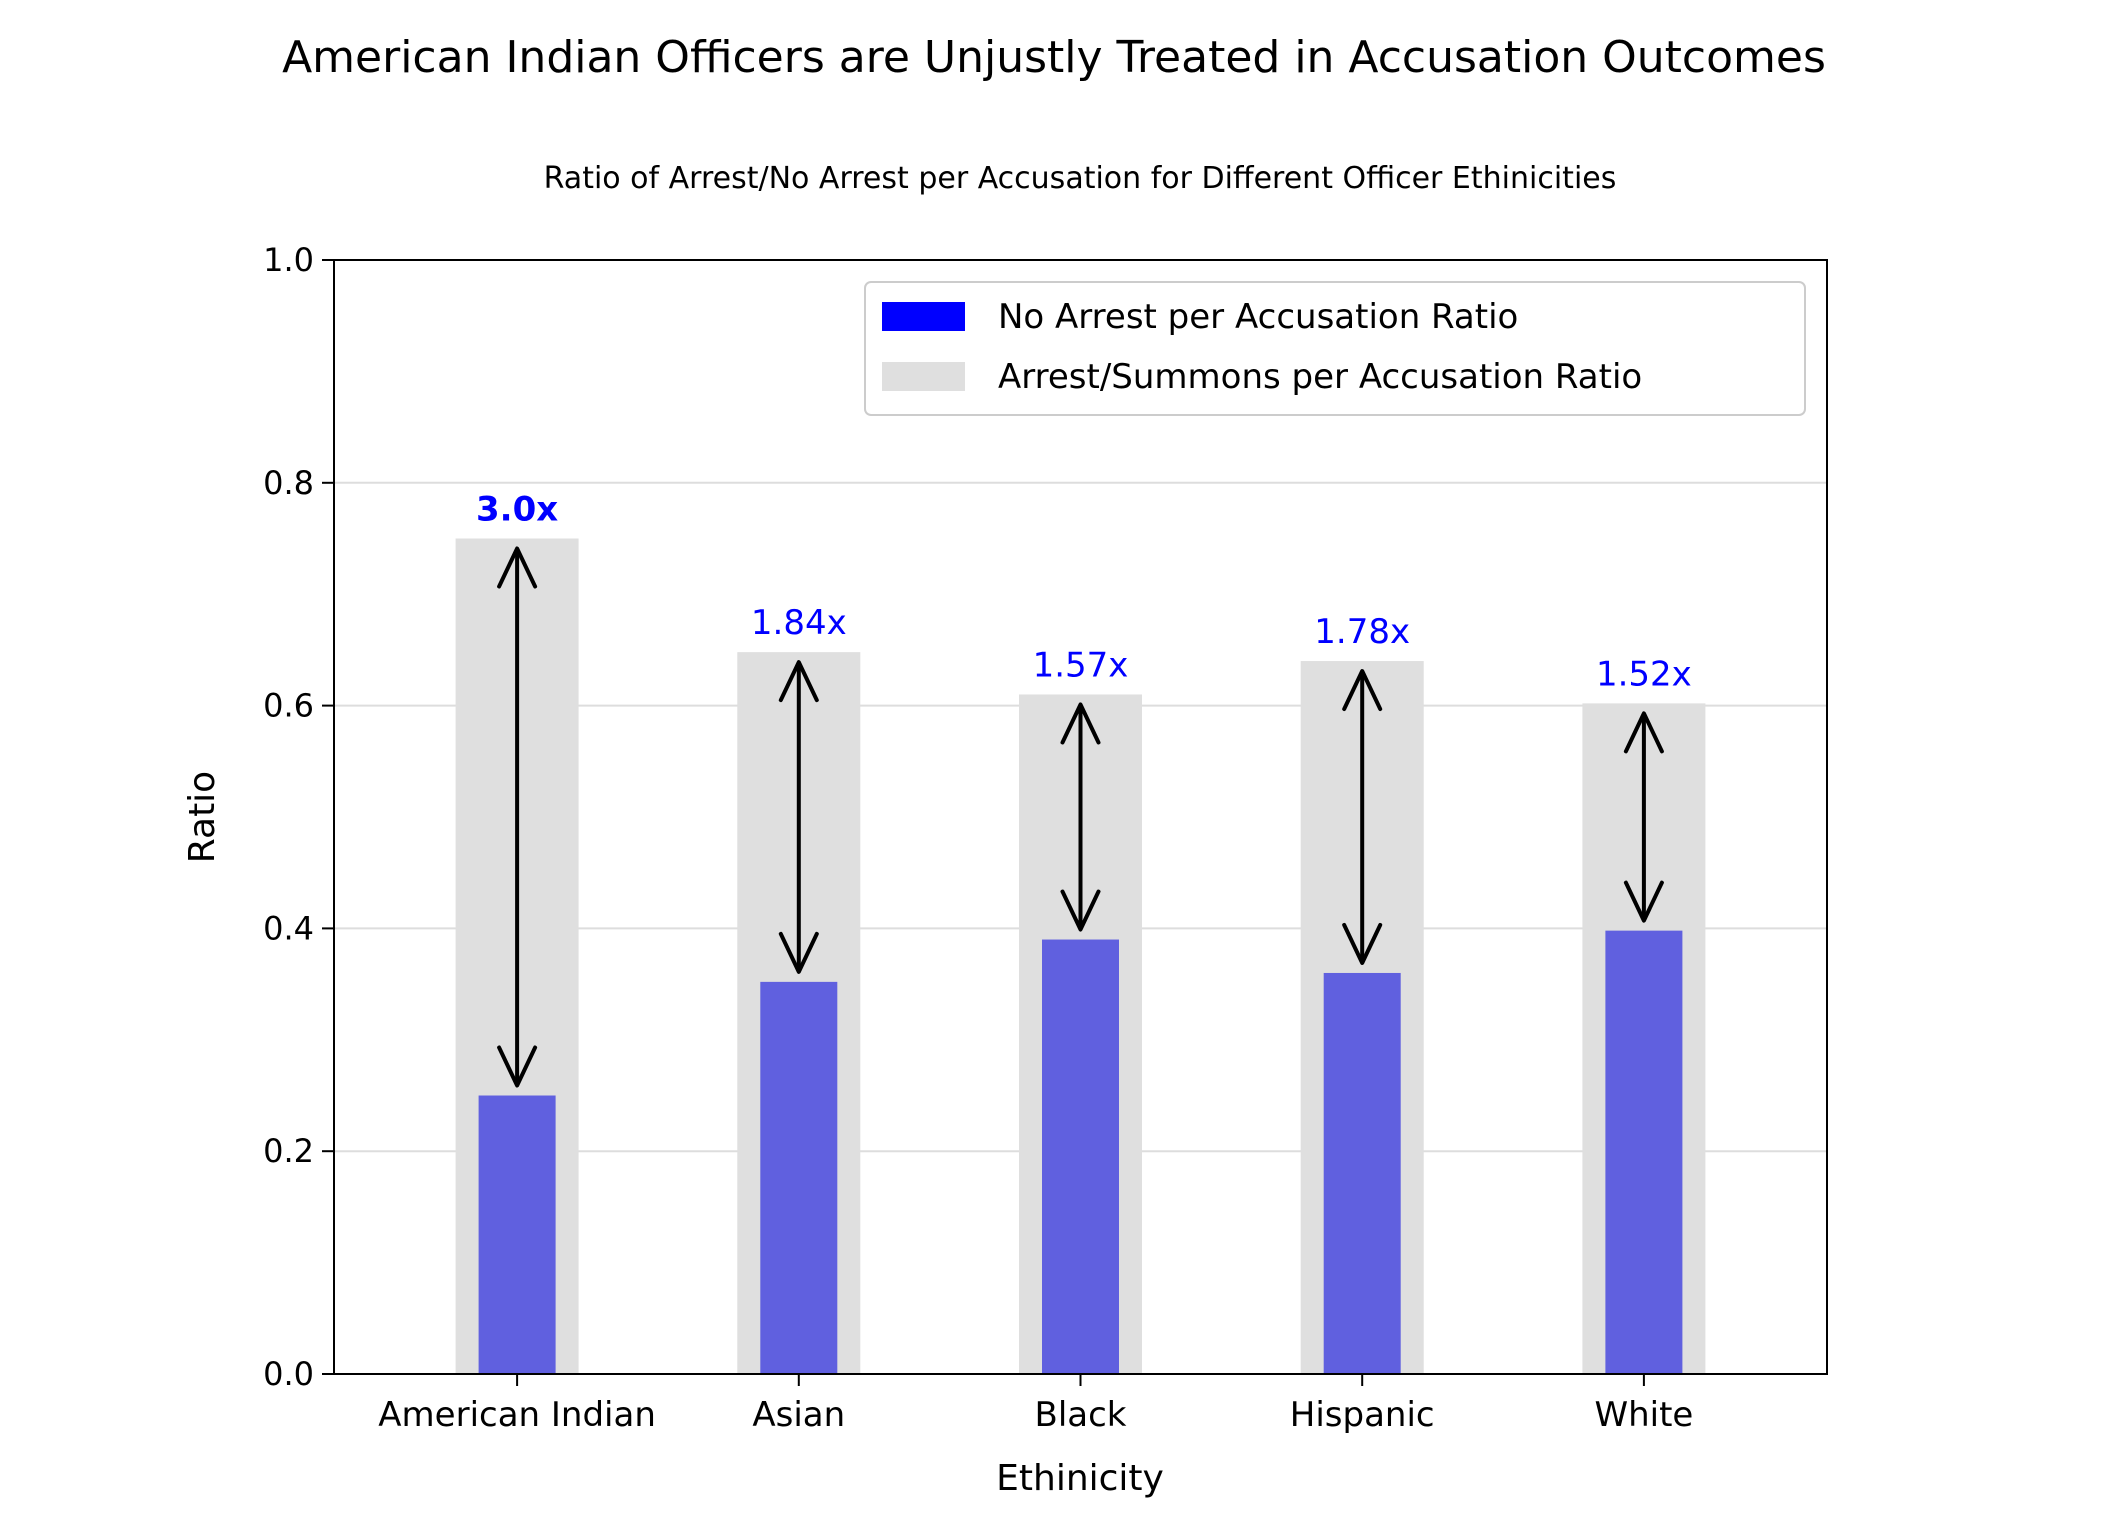 Image resolution: width=2108 pixels, height=1530 pixels. I want to click on x-tick-label: Asian, so click(798, 1415).